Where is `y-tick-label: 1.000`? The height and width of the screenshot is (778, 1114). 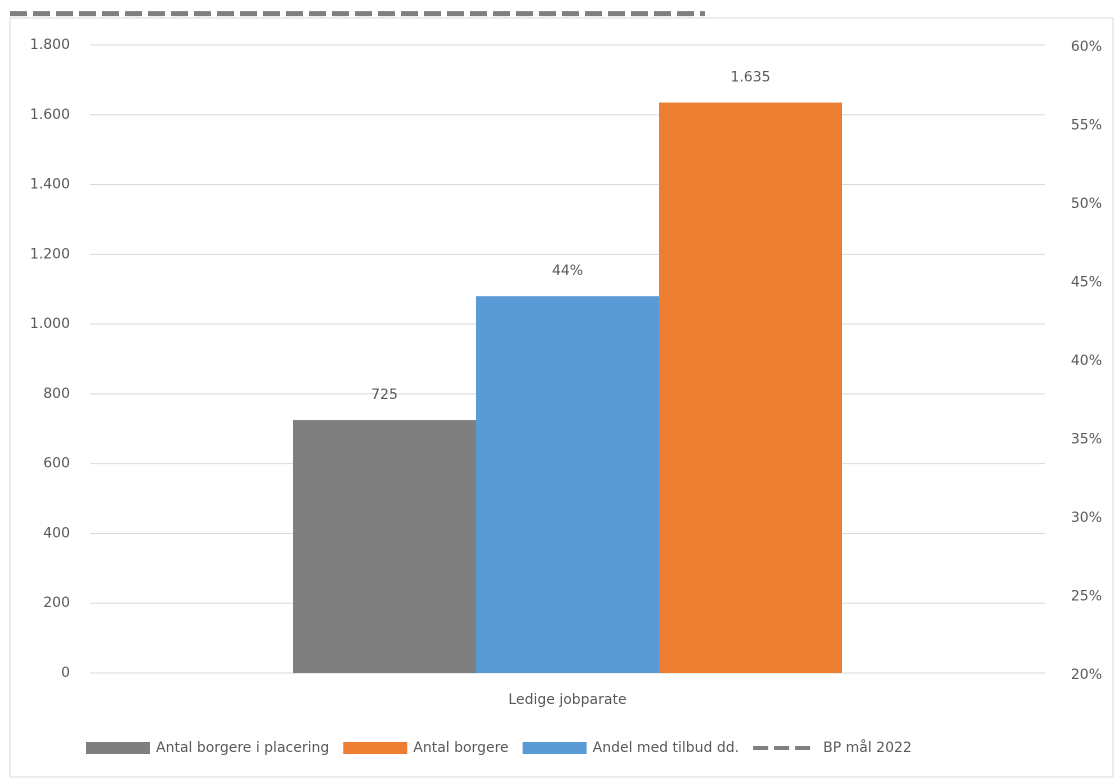 y-tick-label: 1.000 is located at coordinates (50, 324).